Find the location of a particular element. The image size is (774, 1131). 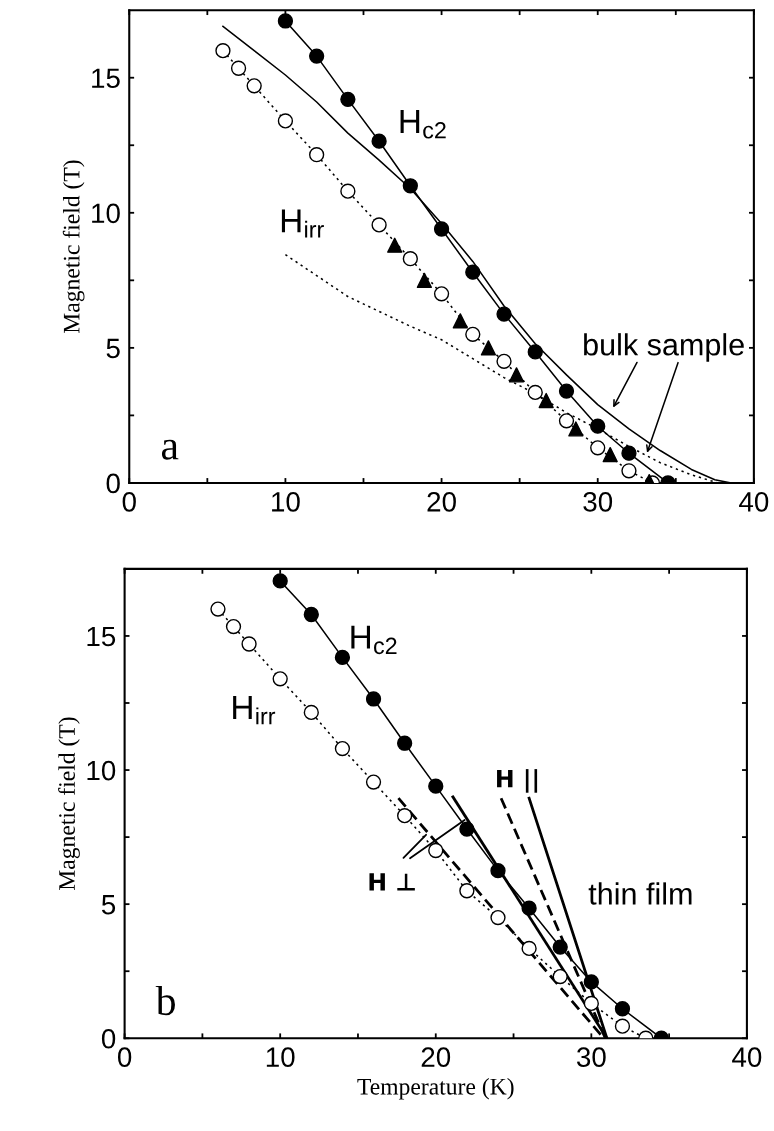

annotation: thin film is located at coordinates (640, 893).